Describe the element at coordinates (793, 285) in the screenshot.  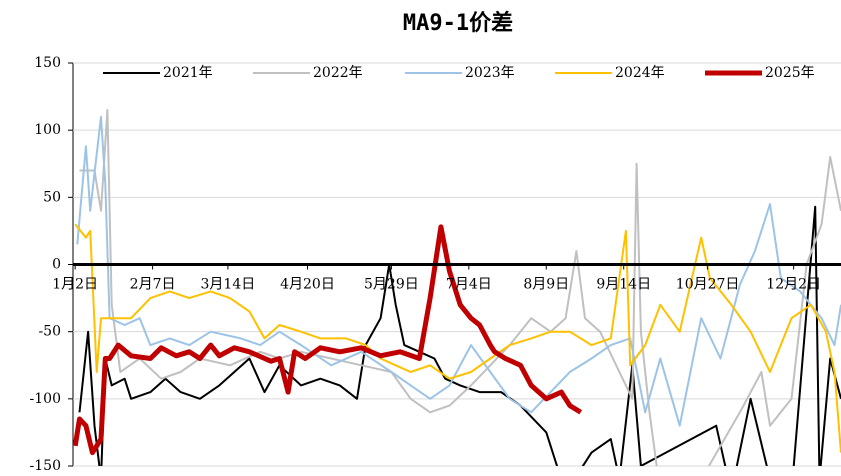
I see `x-tick-label: 12月2日` at that location.